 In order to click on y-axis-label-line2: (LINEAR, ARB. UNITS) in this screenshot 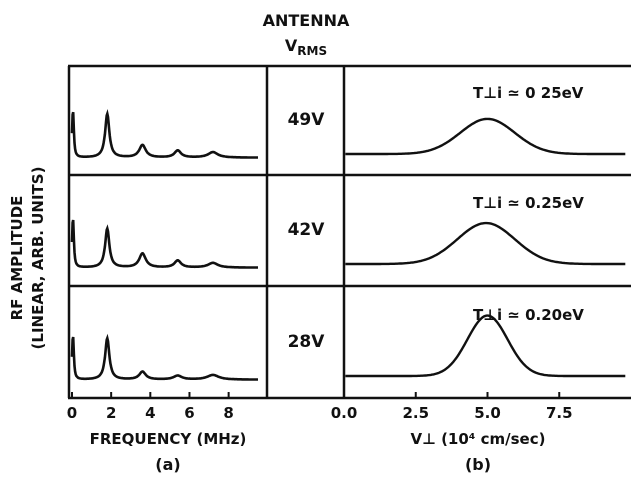, I will do `click(38, 258)`.